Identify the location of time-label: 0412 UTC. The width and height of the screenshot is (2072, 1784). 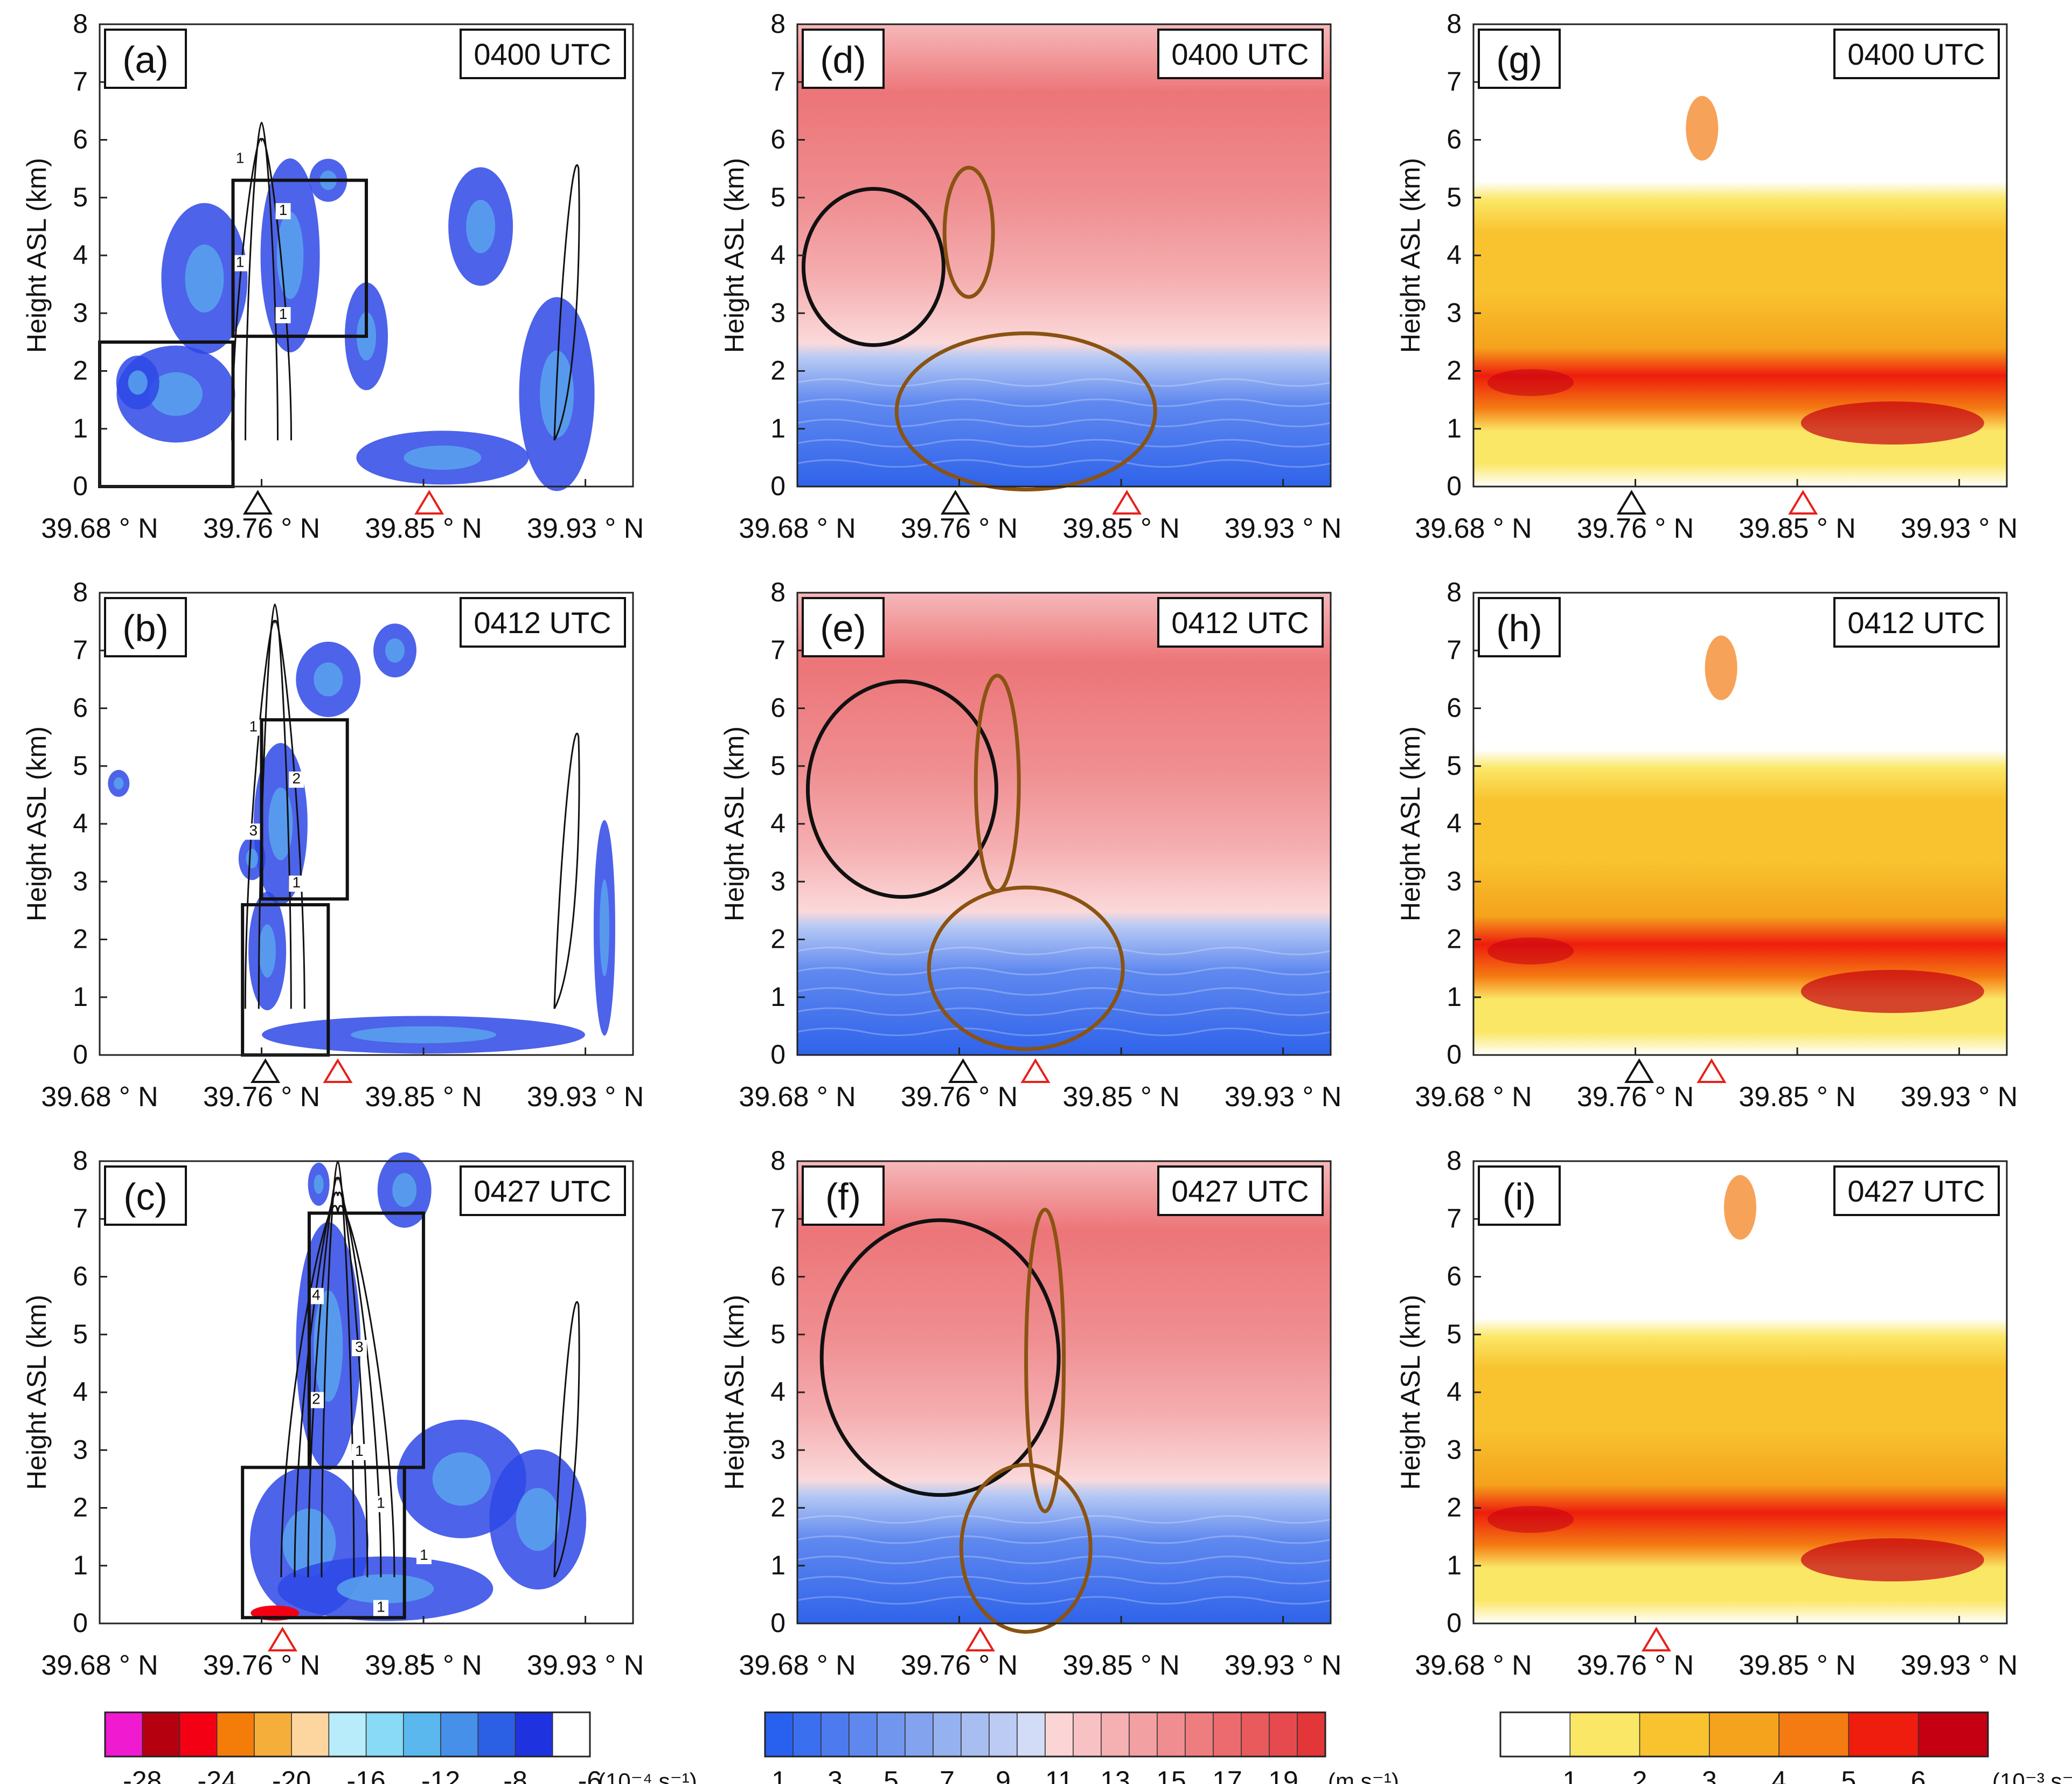
(1916, 623).